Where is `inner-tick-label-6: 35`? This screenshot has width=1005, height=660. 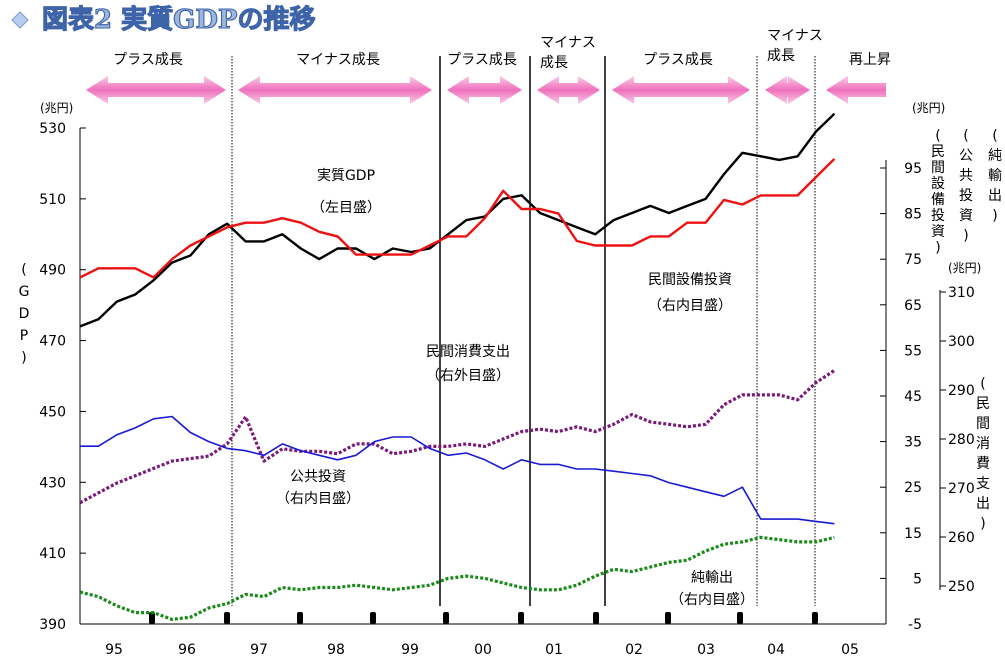 inner-tick-label-6: 35 is located at coordinates (913, 443).